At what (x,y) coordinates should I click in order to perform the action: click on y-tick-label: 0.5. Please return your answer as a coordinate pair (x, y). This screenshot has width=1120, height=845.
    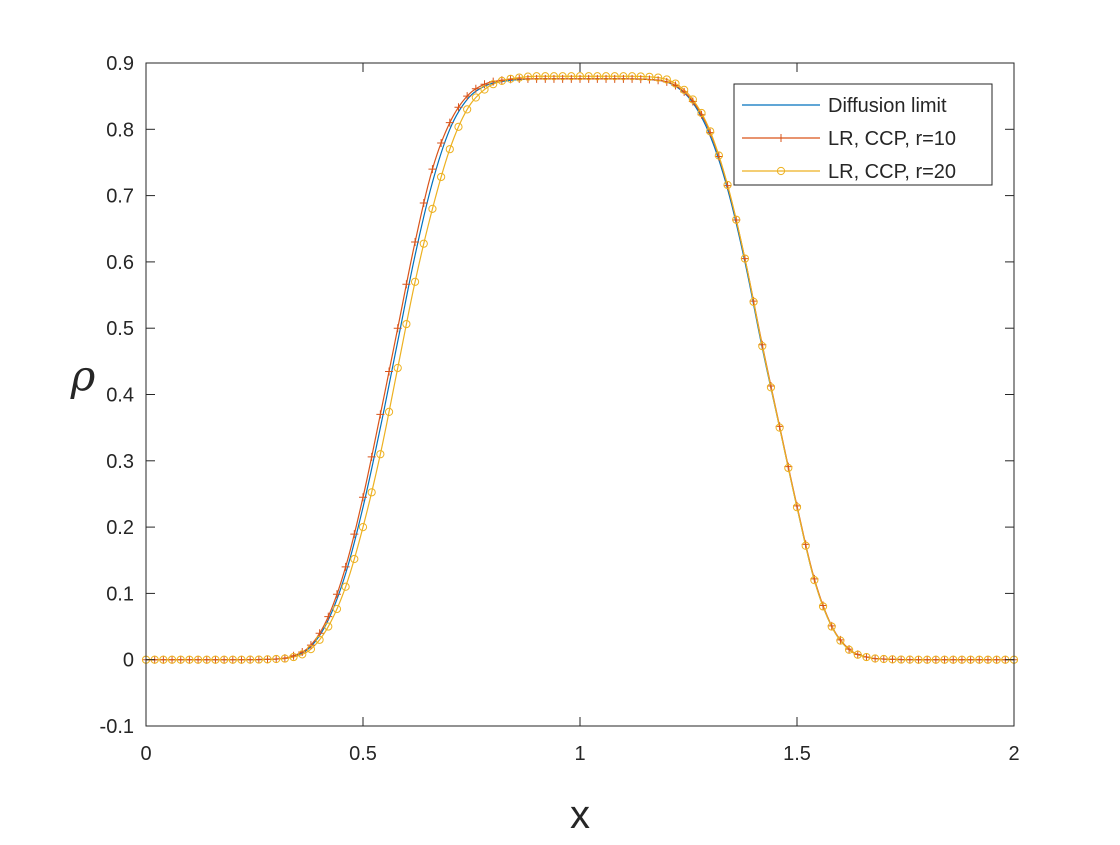
    Looking at the image, I should click on (120, 329).